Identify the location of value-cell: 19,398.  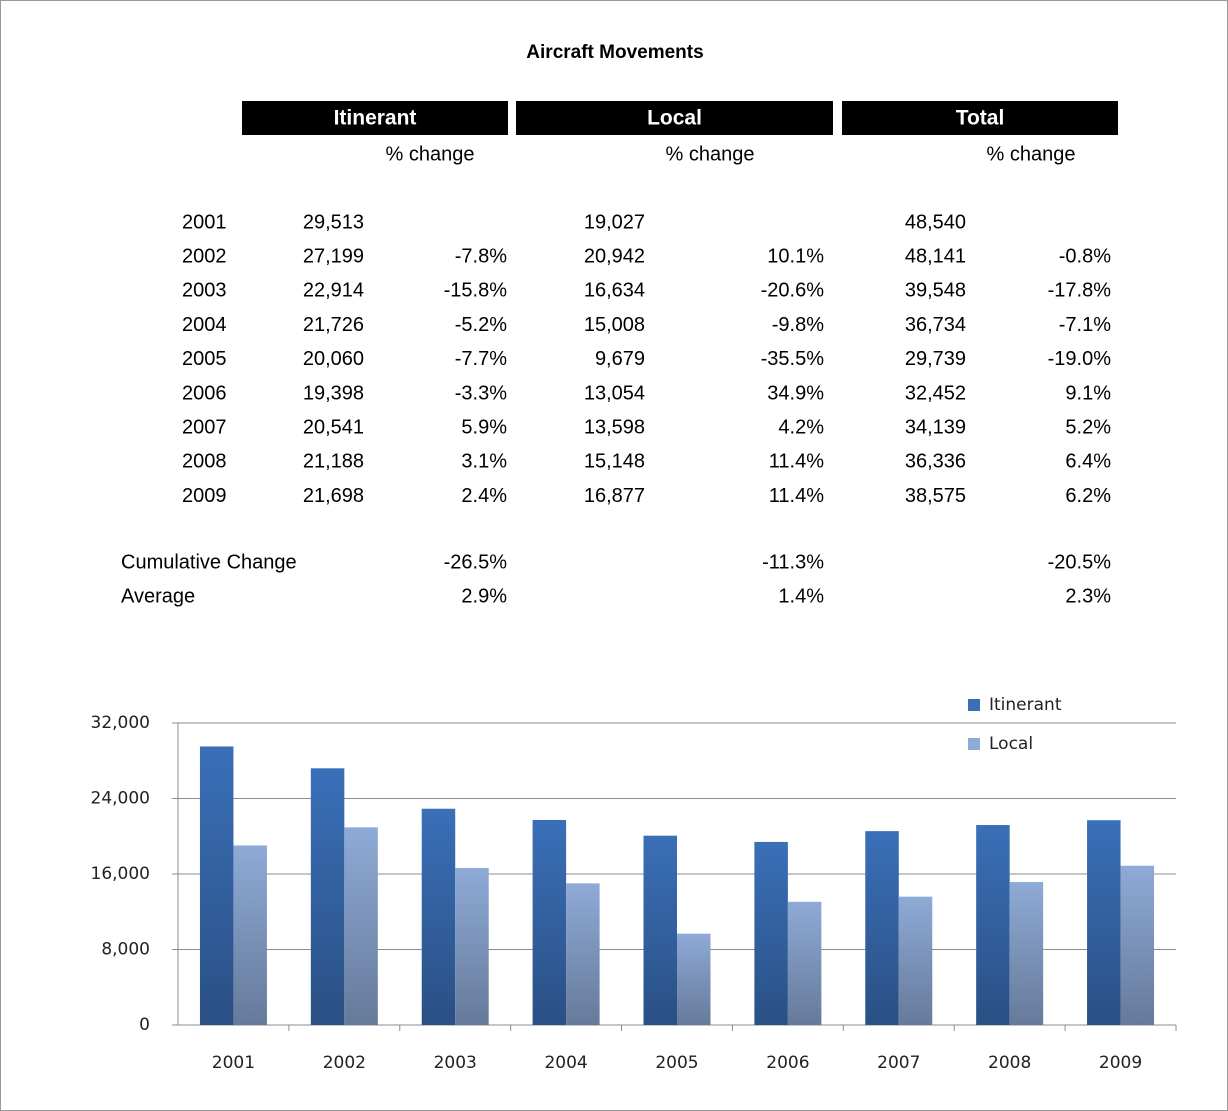
(333, 393).